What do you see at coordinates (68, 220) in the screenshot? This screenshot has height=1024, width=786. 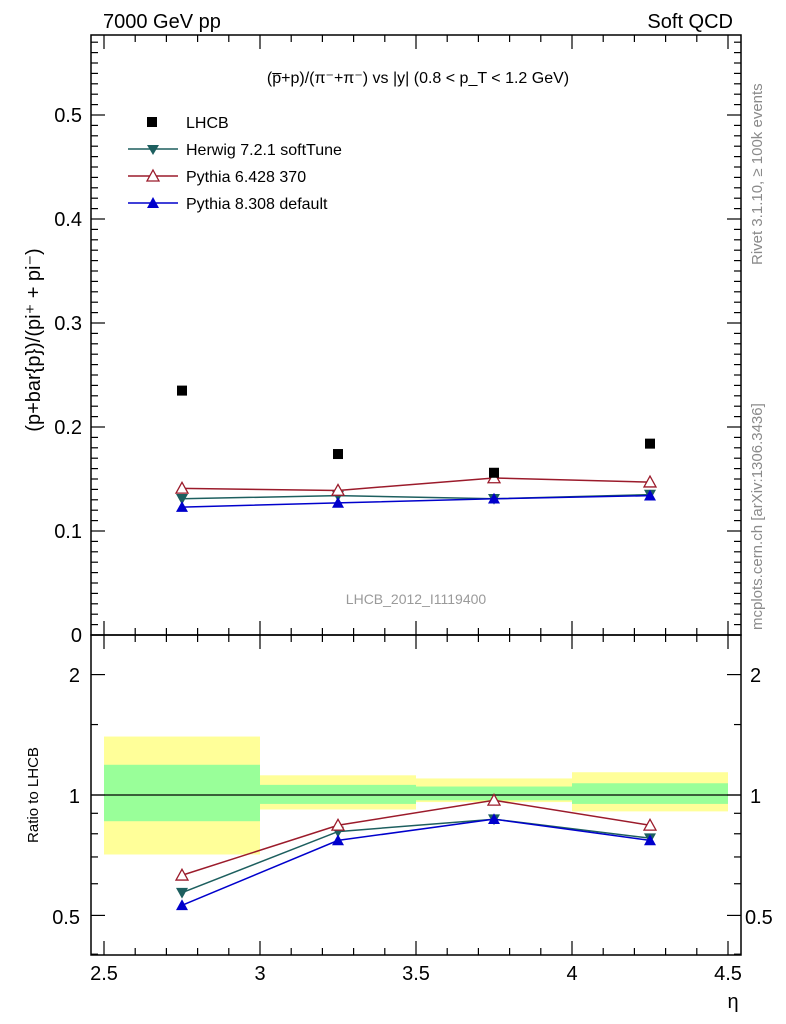 I see `main-ytick-0.4: 0.4` at bounding box center [68, 220].